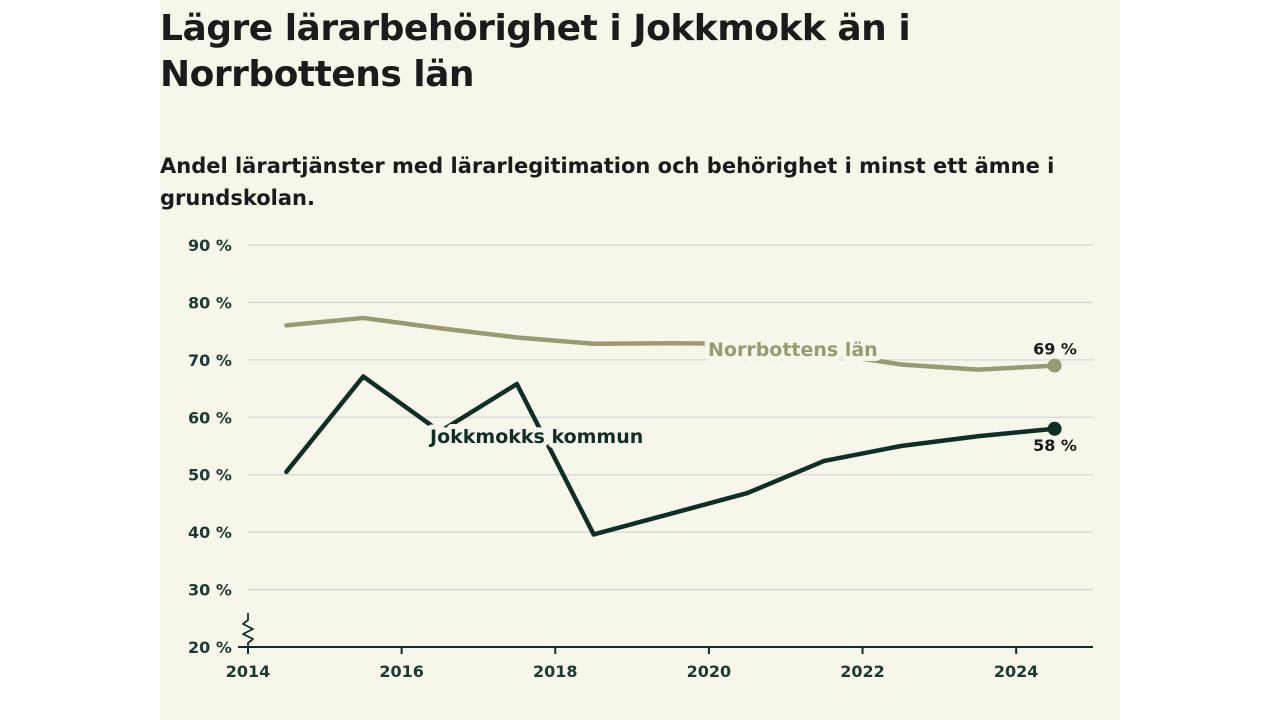 The width and height of the screenshot is (1280, 720). What do you see at coordinates (555, 671) in the screenshot?
I see `x-tick-label: 2018` at bounding box center [555, 671].